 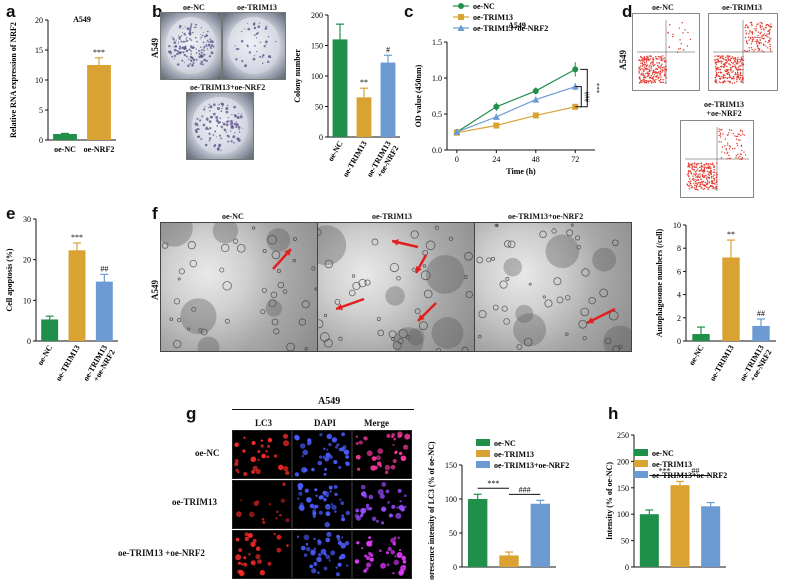 I want to click on panel-letter-g: g, so click(x=191, y=413).